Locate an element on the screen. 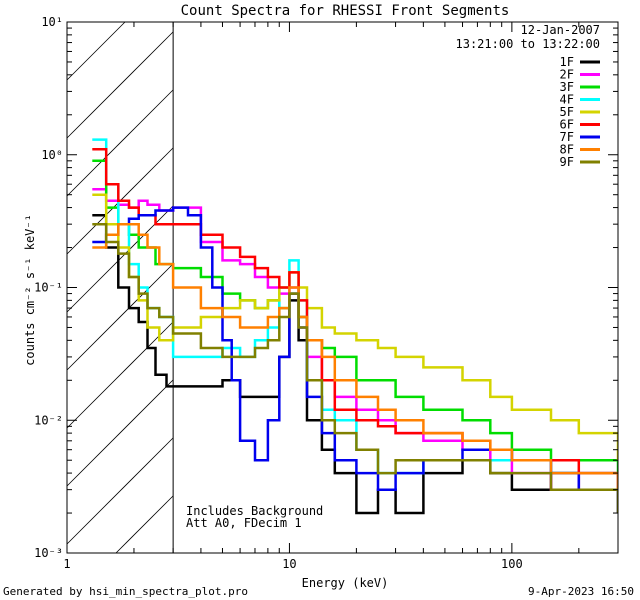 Image resolution: width=640 pixels, height=600 pixels. x-tick-label: 10 is located at coordinates (289, 564).